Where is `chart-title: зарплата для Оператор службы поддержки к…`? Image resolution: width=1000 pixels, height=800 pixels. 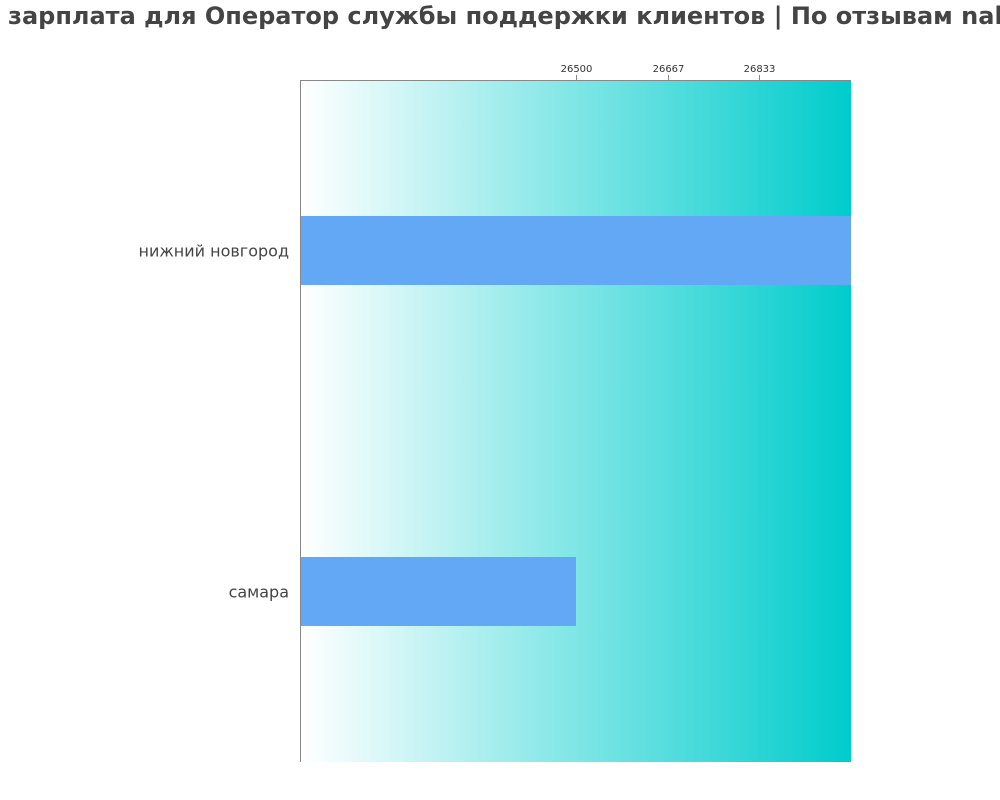 chart-title: зарплата для Оператор службы поддержки к… is located at coordinates (504, 16).